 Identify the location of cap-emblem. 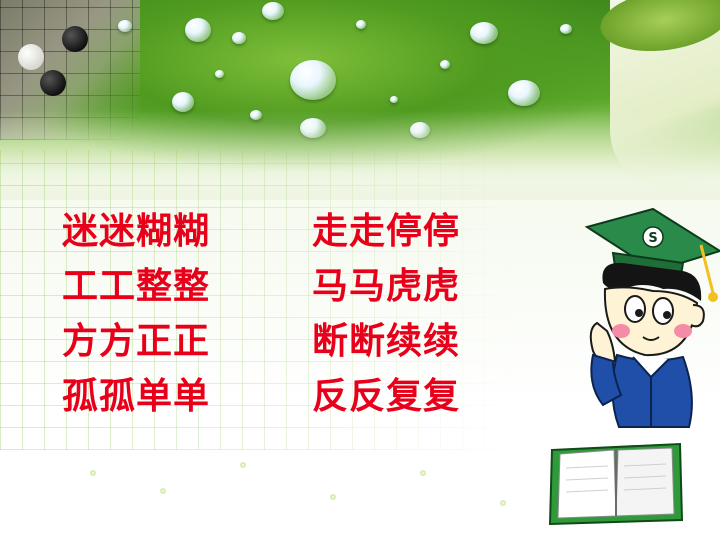
(653, 237).